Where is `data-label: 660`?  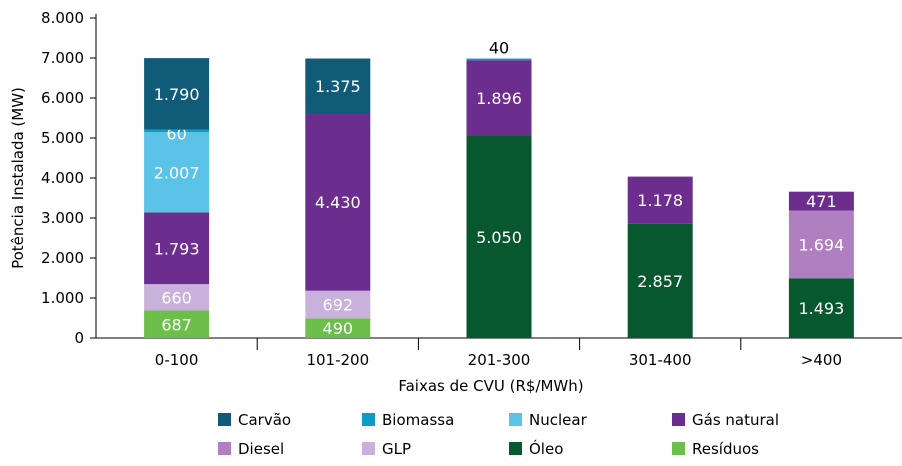 data-label: 660 is located at coordinates (176, 297).